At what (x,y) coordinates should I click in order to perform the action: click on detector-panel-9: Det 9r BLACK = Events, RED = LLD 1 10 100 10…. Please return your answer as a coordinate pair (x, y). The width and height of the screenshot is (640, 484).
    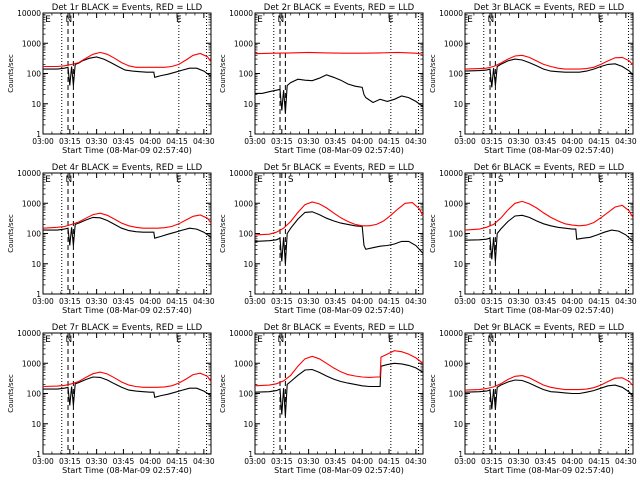
    Looking at the image, I should click on (533, 399).